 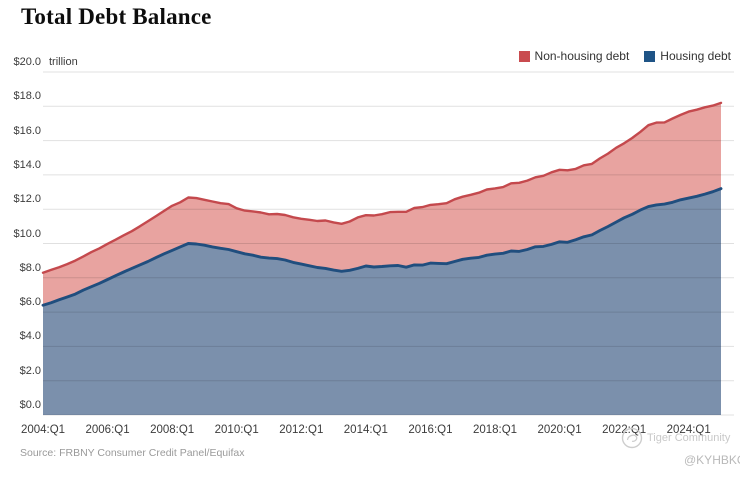 What do you see at coordinates (524, 56) in the screenshot?
I see `non-housing-debt-swatch-icon` at bounding box center [524, 56].